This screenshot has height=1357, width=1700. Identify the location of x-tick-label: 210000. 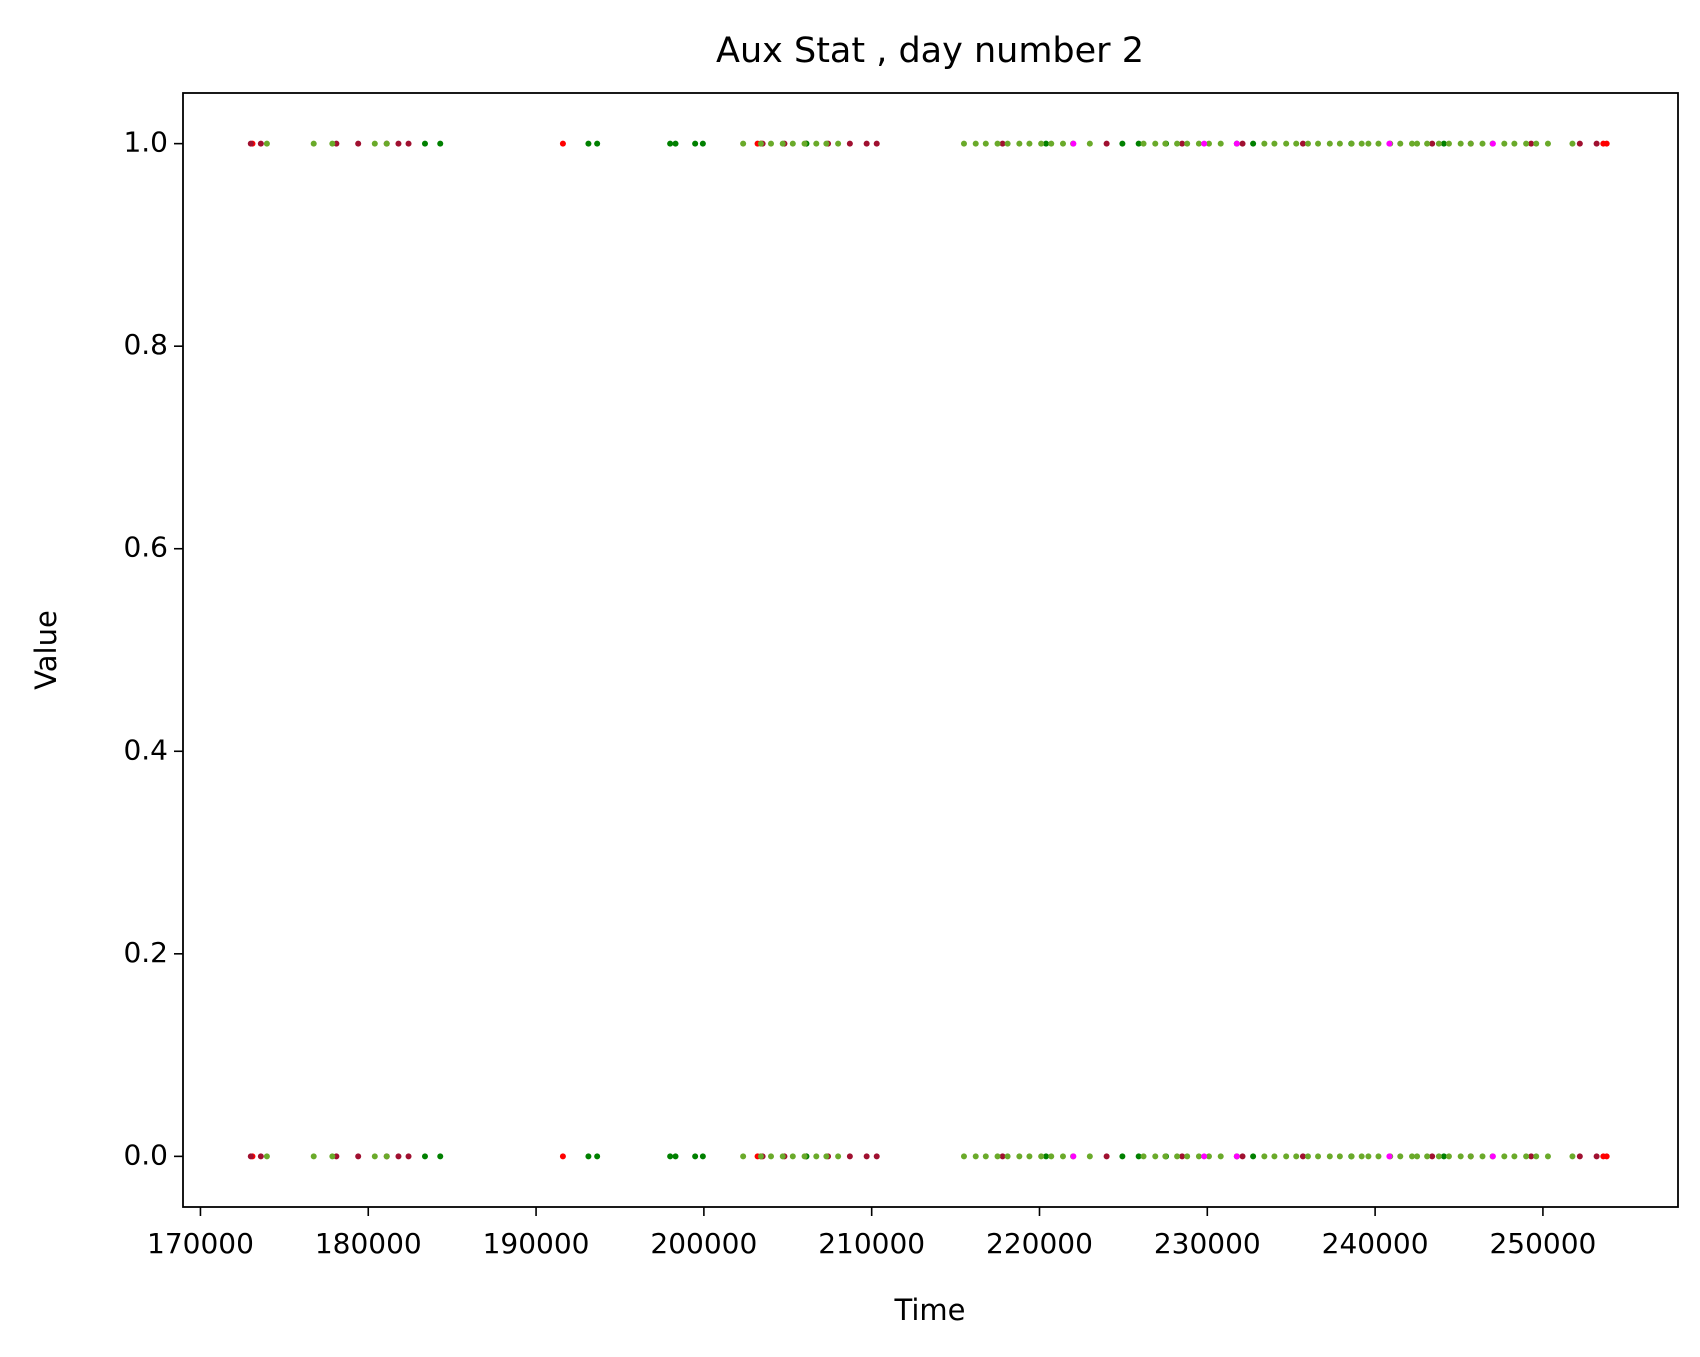
(871, 1243).